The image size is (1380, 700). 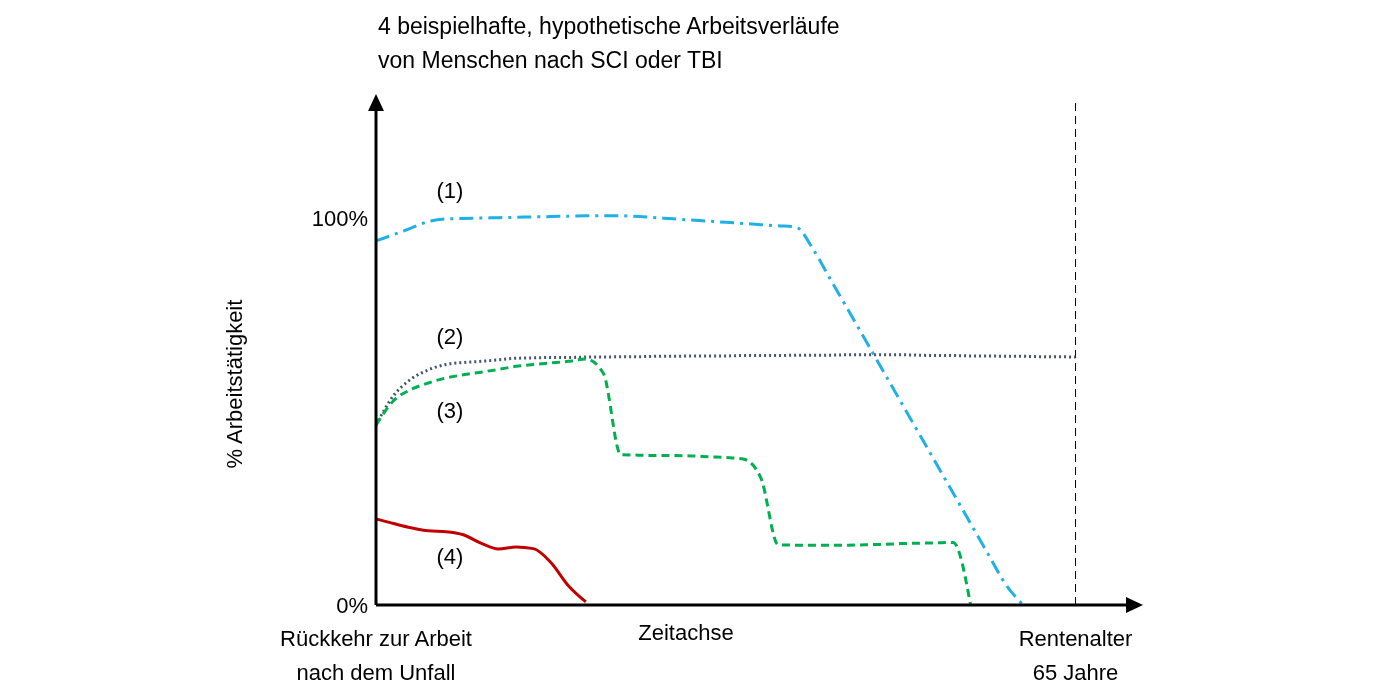 What do you see at coordinates (352, 605) in the screenshot?
I see `y-tick-label: 0%` at bounding box center [352, 605].